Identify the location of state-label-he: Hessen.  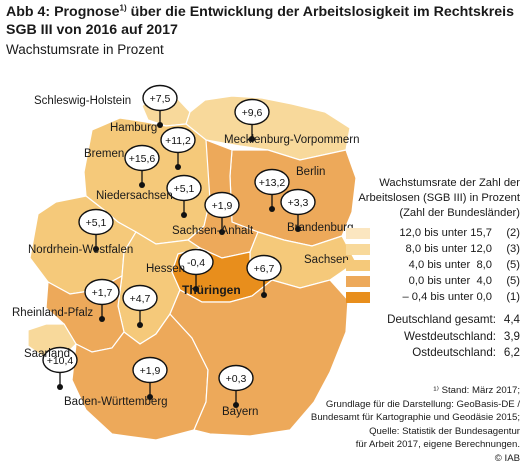
(165, 269).